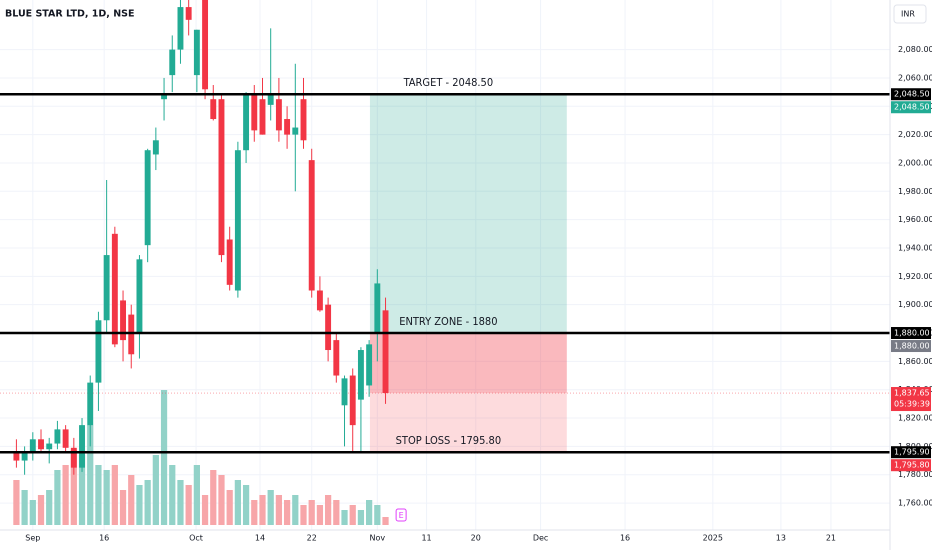 This screenshot has height=550, width=932. Describe the element at coordinates (448, 440) in the screenshot. I see `level-text: STOP LOSS - 1795.80` at that location.